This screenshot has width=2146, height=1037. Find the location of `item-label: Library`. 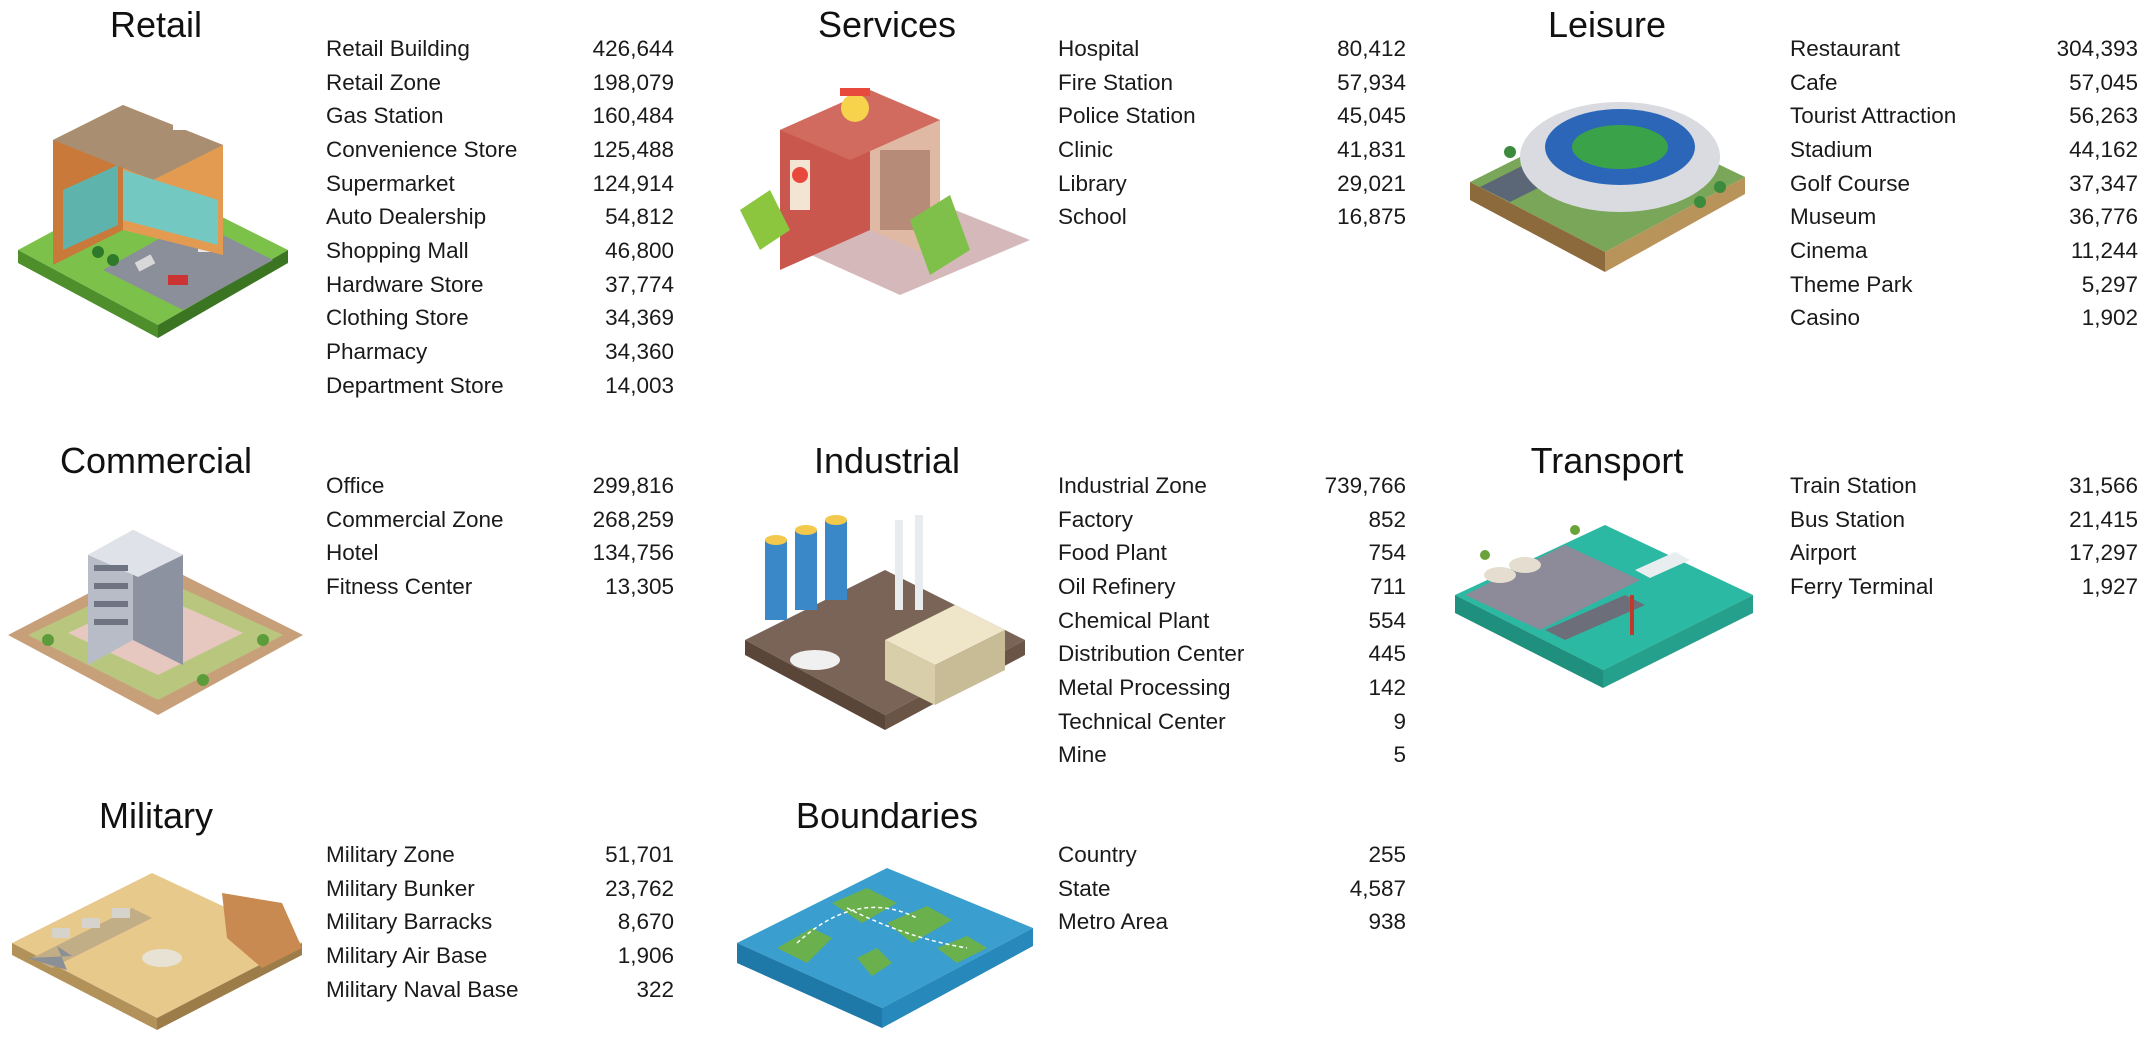

item-label: Library is located at coordinates (1092, 183).